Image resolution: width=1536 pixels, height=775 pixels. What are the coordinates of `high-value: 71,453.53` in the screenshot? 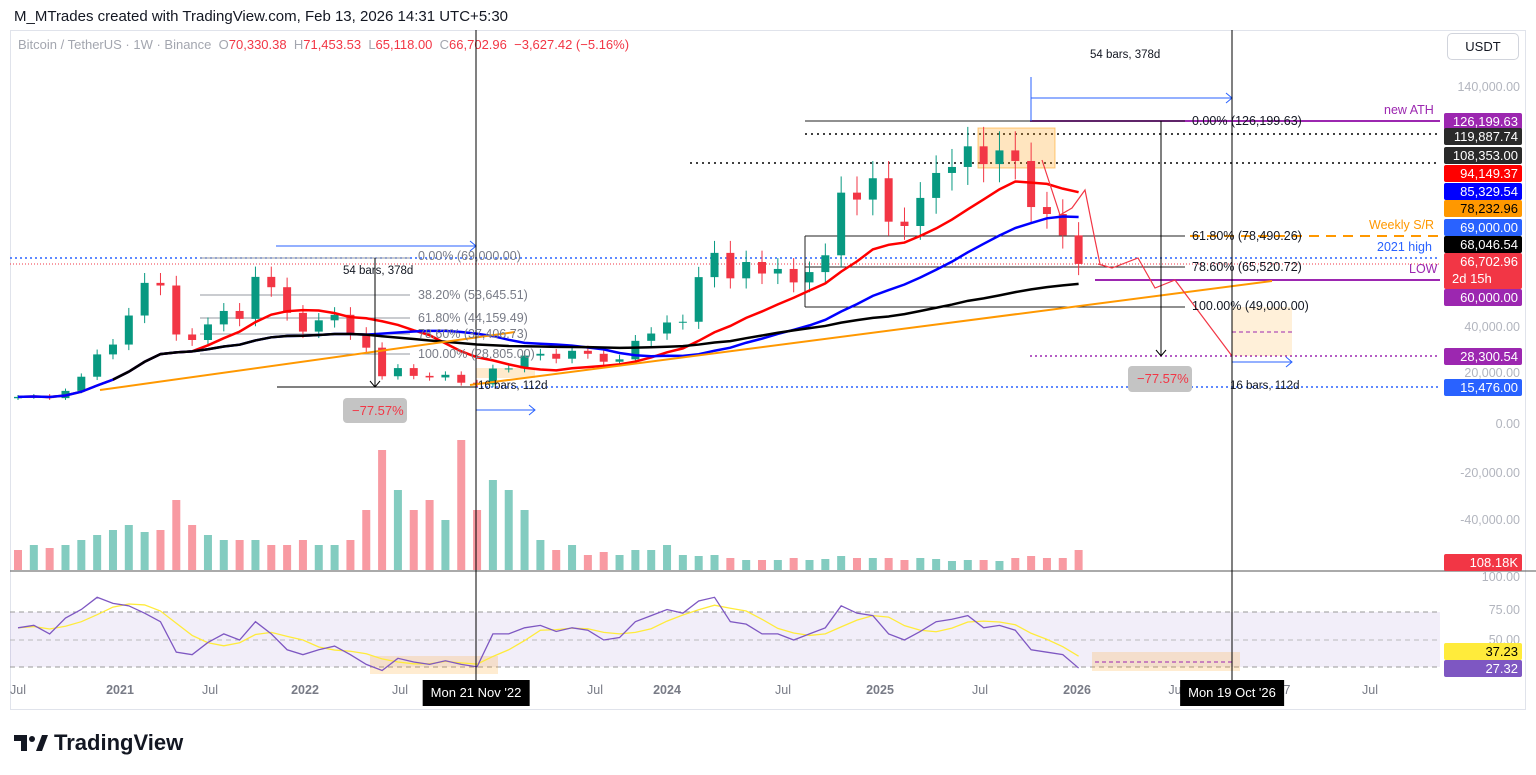 It's located at (332, 44).